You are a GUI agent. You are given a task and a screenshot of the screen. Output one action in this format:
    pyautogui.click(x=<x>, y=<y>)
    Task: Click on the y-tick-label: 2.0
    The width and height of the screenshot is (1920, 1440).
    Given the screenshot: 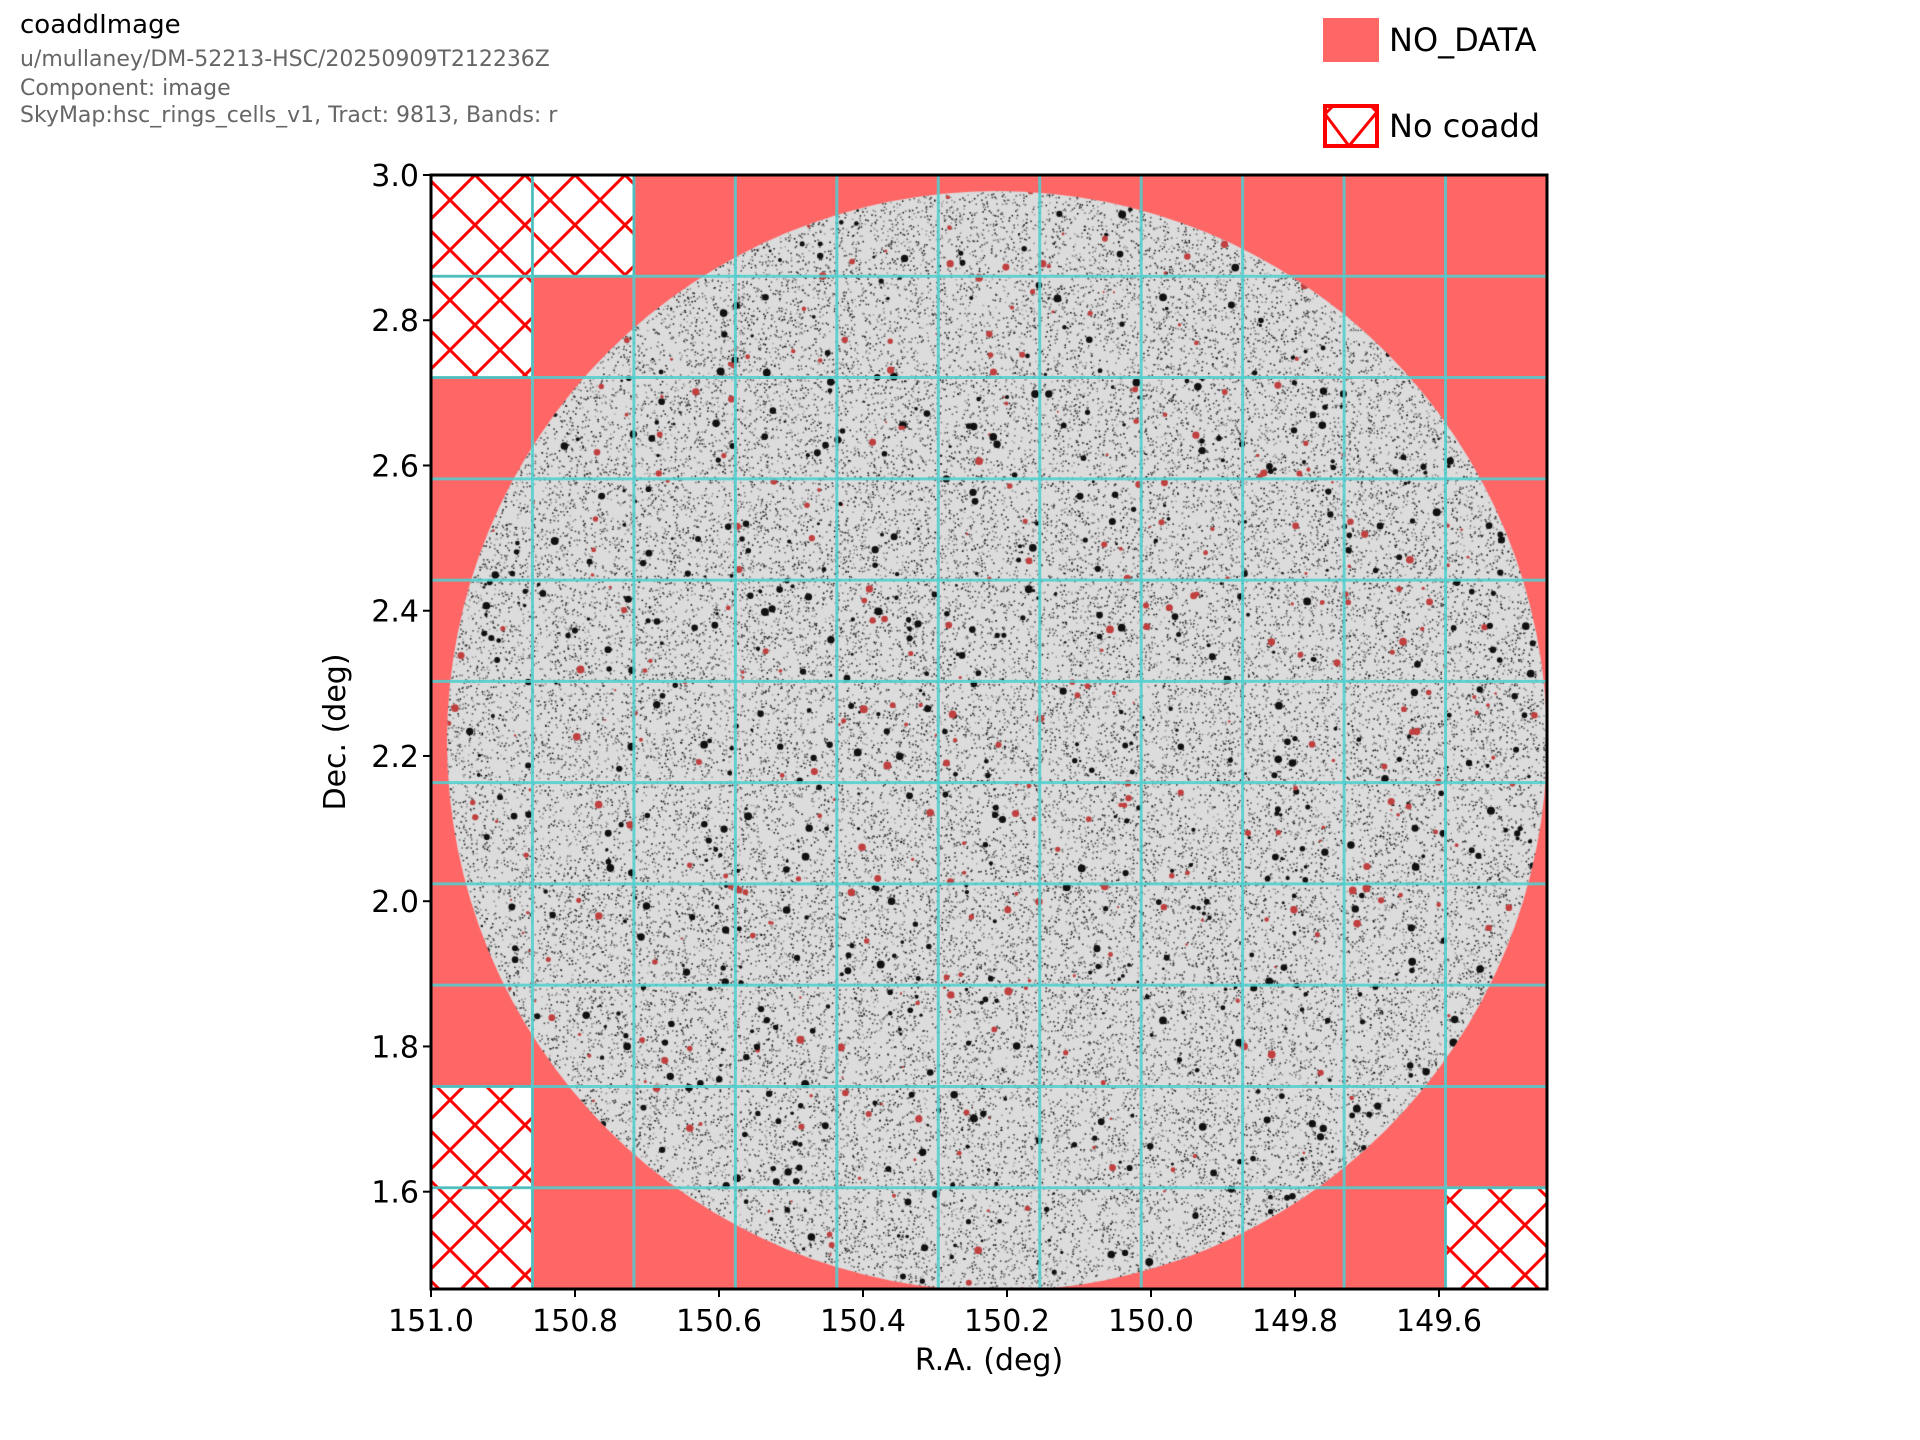 What is the action you would take?
    pyautogui.click(x=395, y=902)
    